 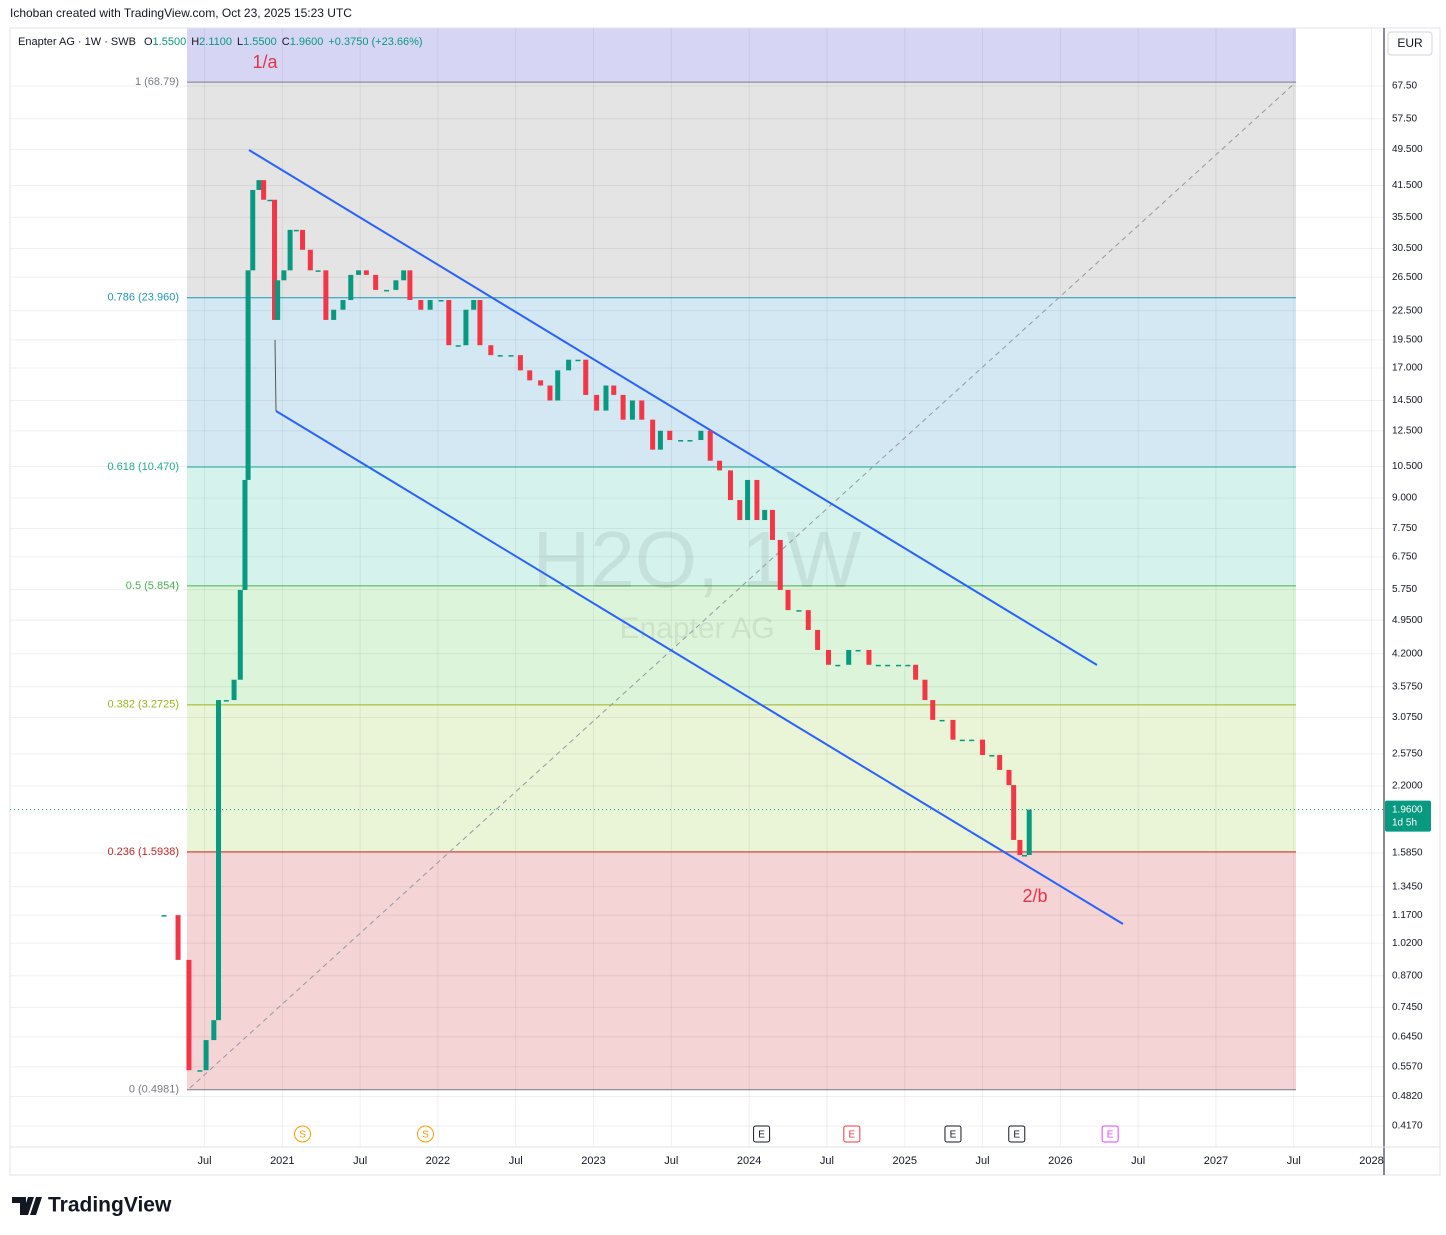 I want to click on y-tick-label: 1.5850, so click(x=1407, y=853).